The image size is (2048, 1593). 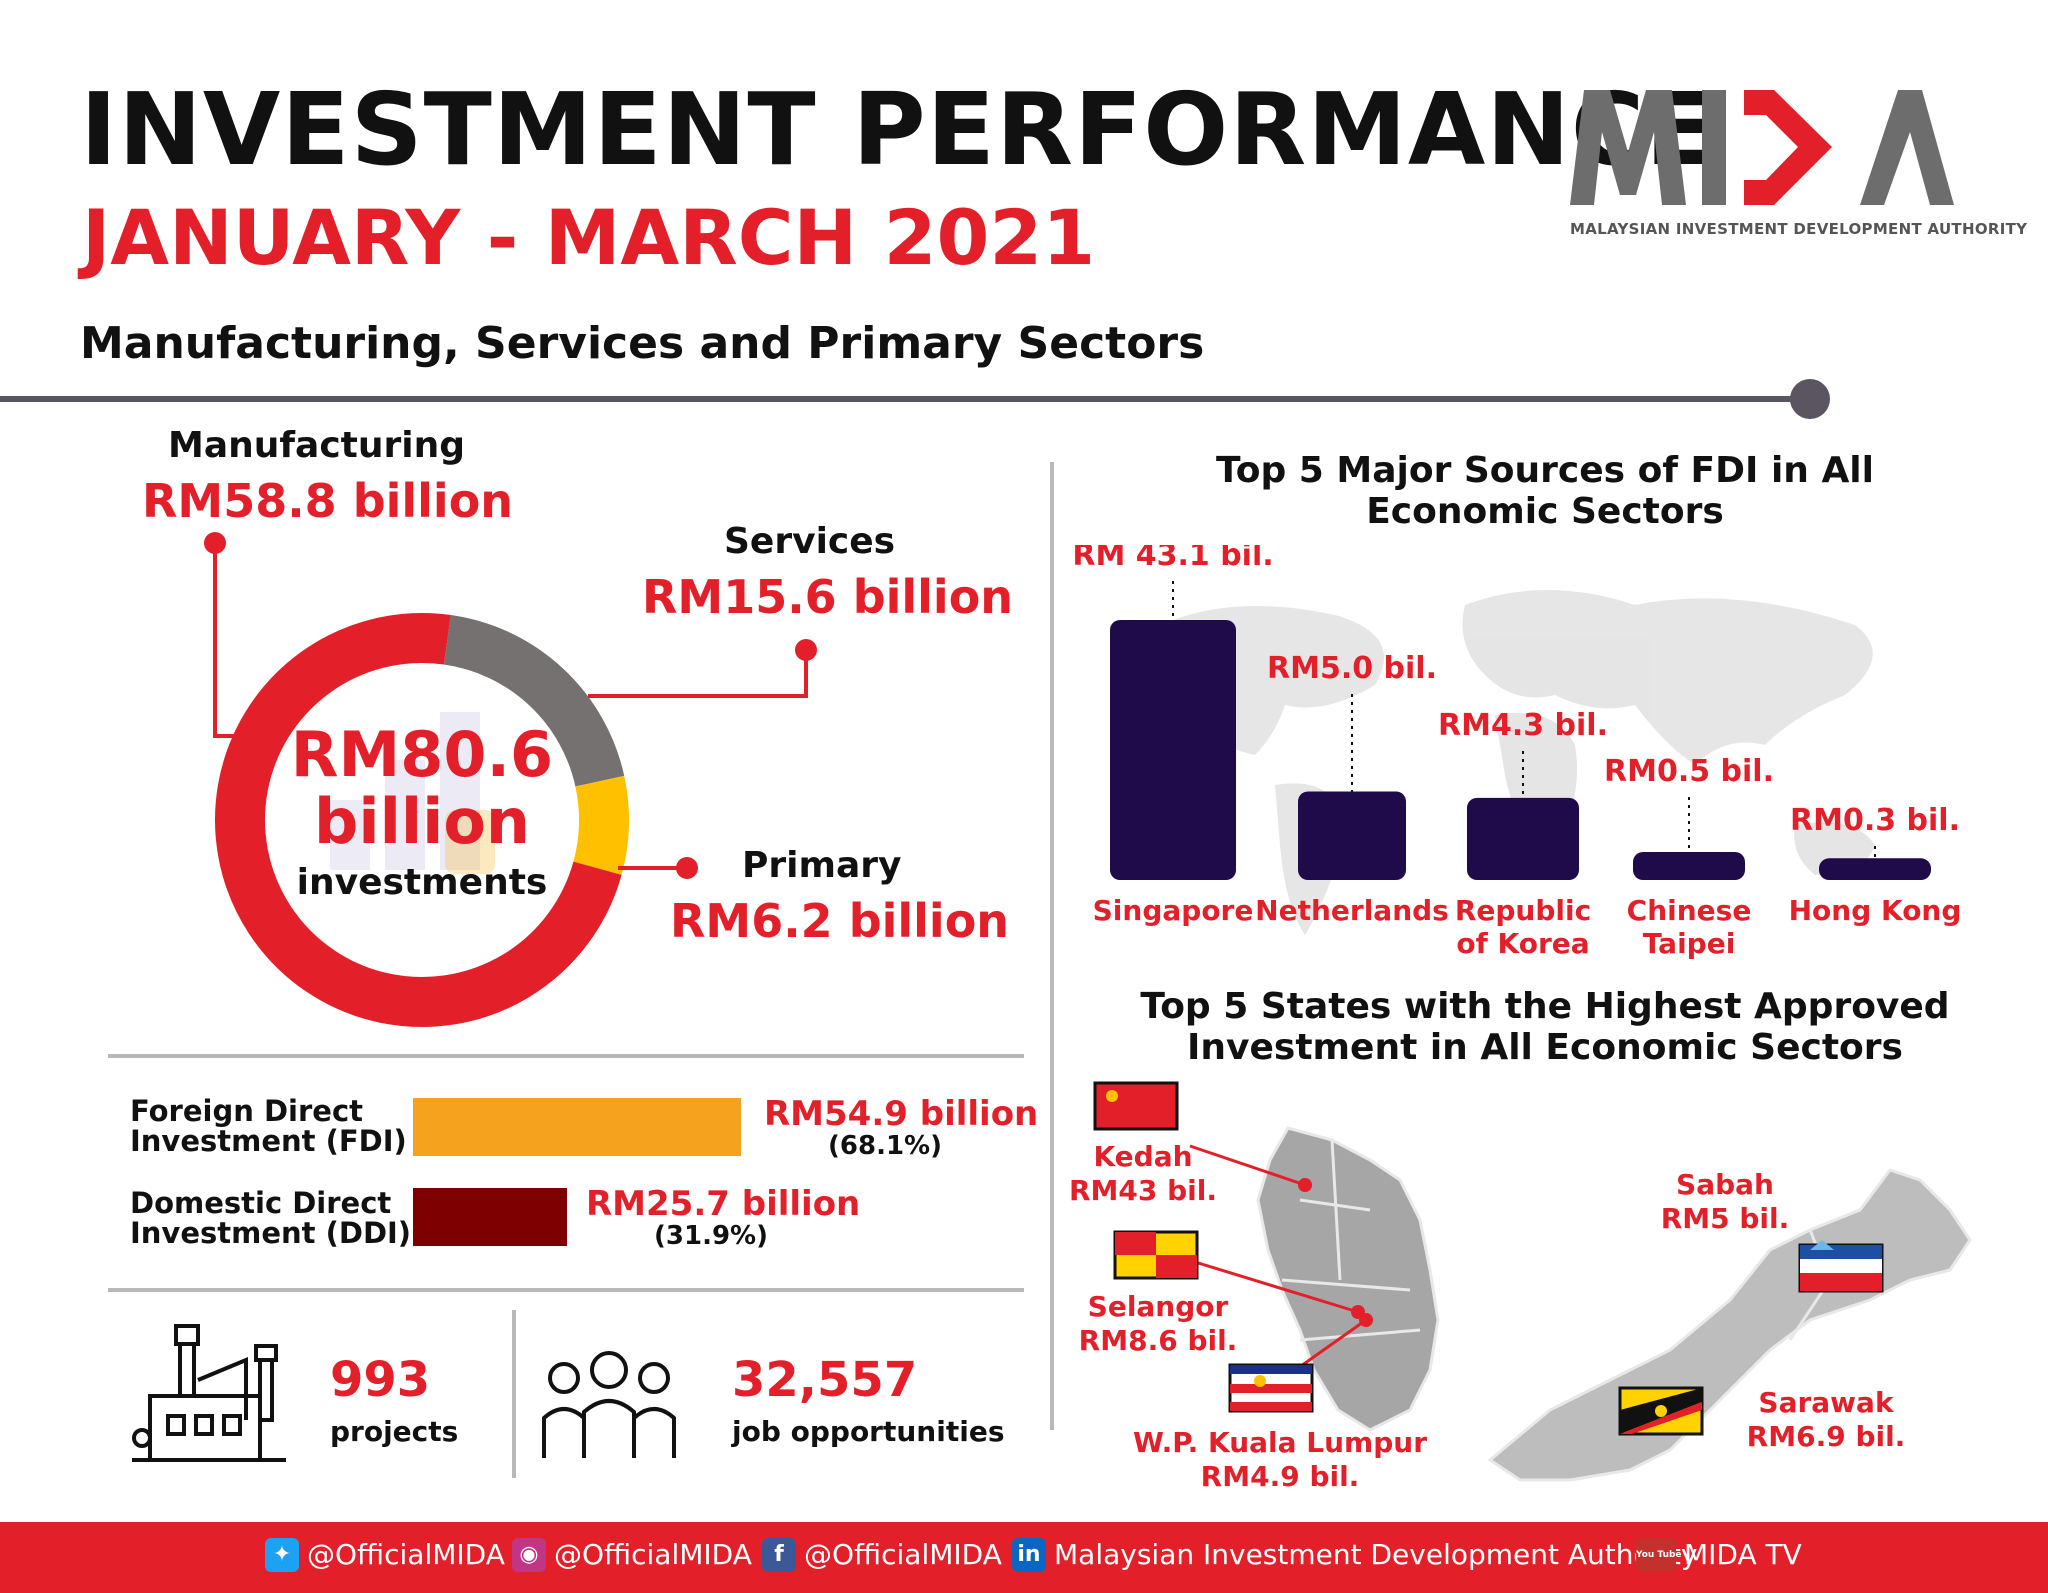 I want to click on manufacturing-connector-line, so click(x=223, y=640).